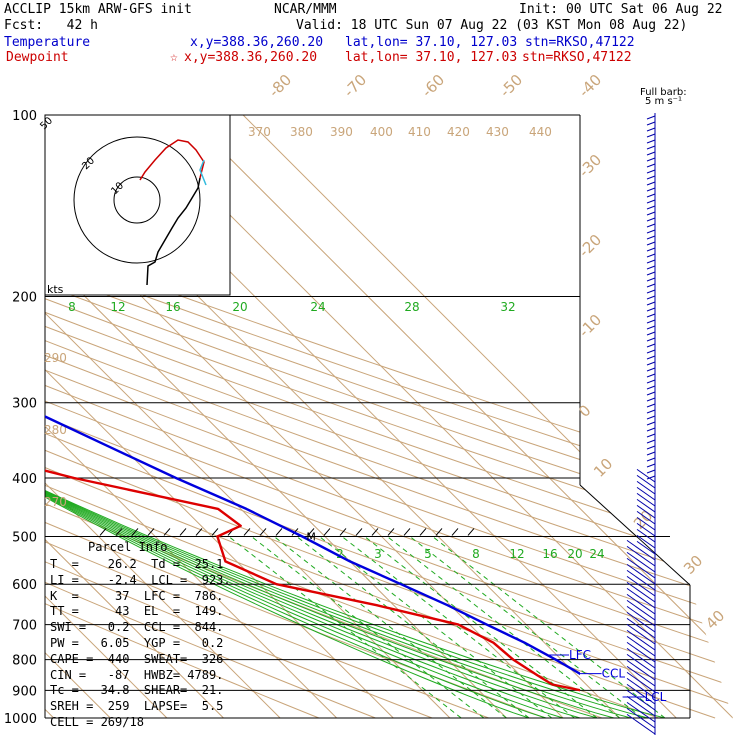 Image resolution: width=740 pixels, height=740 pixels. Describe the element at coordinates (140, 579) in the screenshot. I see `parcel-info-row: LI = -2.4 LCL = 923.` at that location.